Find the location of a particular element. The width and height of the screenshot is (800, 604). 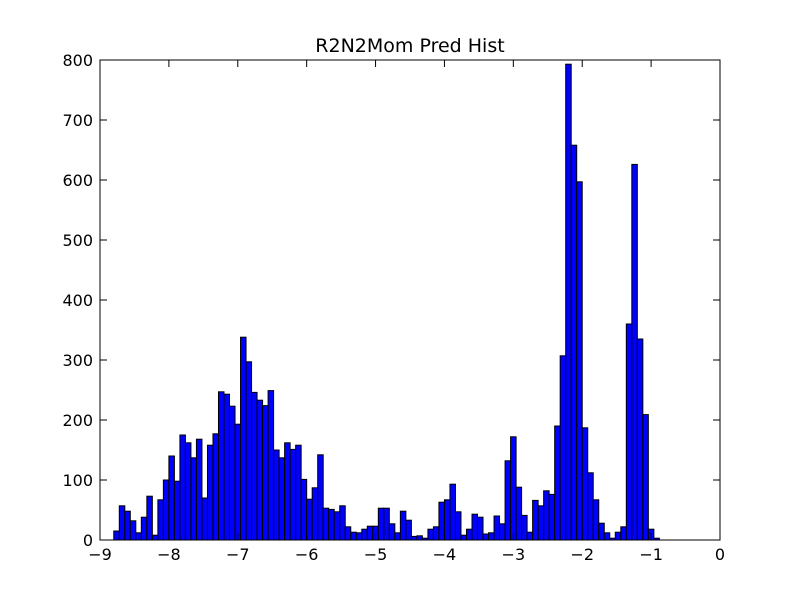

x-tick-label: −2 is located at coordinates (582, 554).